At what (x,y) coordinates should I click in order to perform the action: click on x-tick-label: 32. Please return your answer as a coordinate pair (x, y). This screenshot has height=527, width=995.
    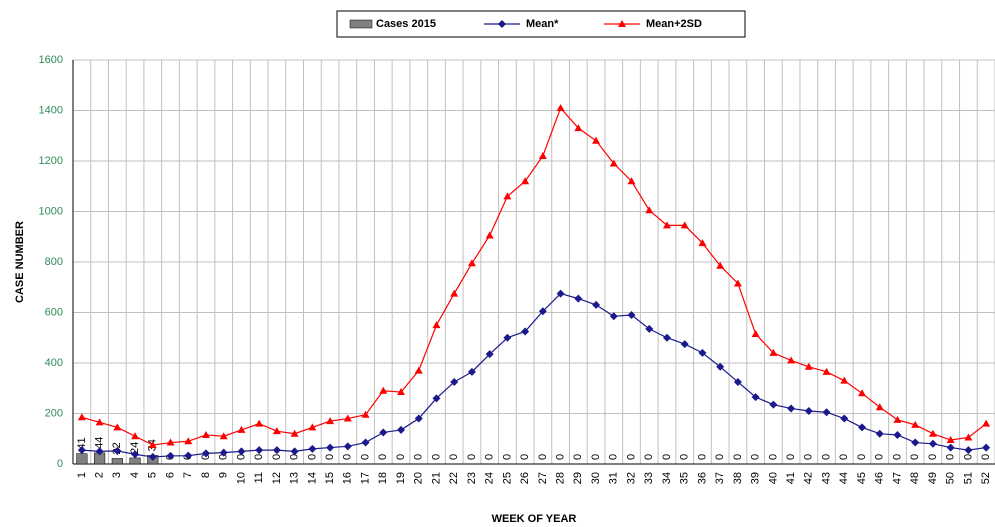
    Looking at the image, I should click on (631, 478).